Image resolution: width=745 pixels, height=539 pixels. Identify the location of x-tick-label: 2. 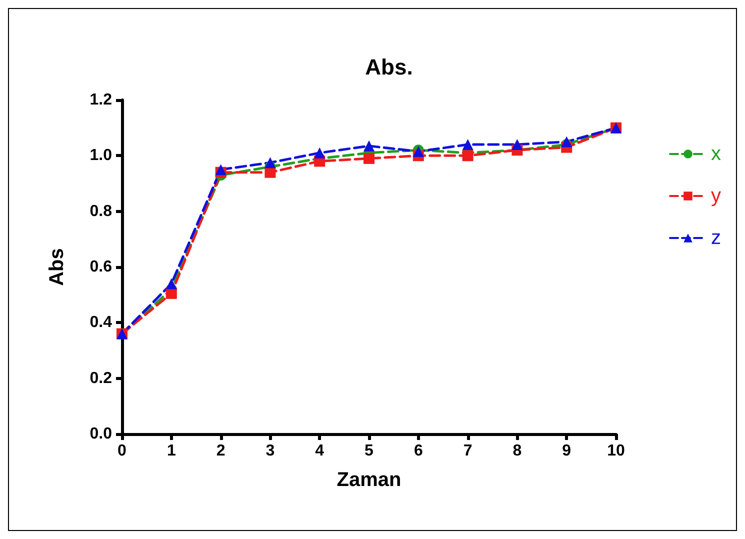
(221, 451).